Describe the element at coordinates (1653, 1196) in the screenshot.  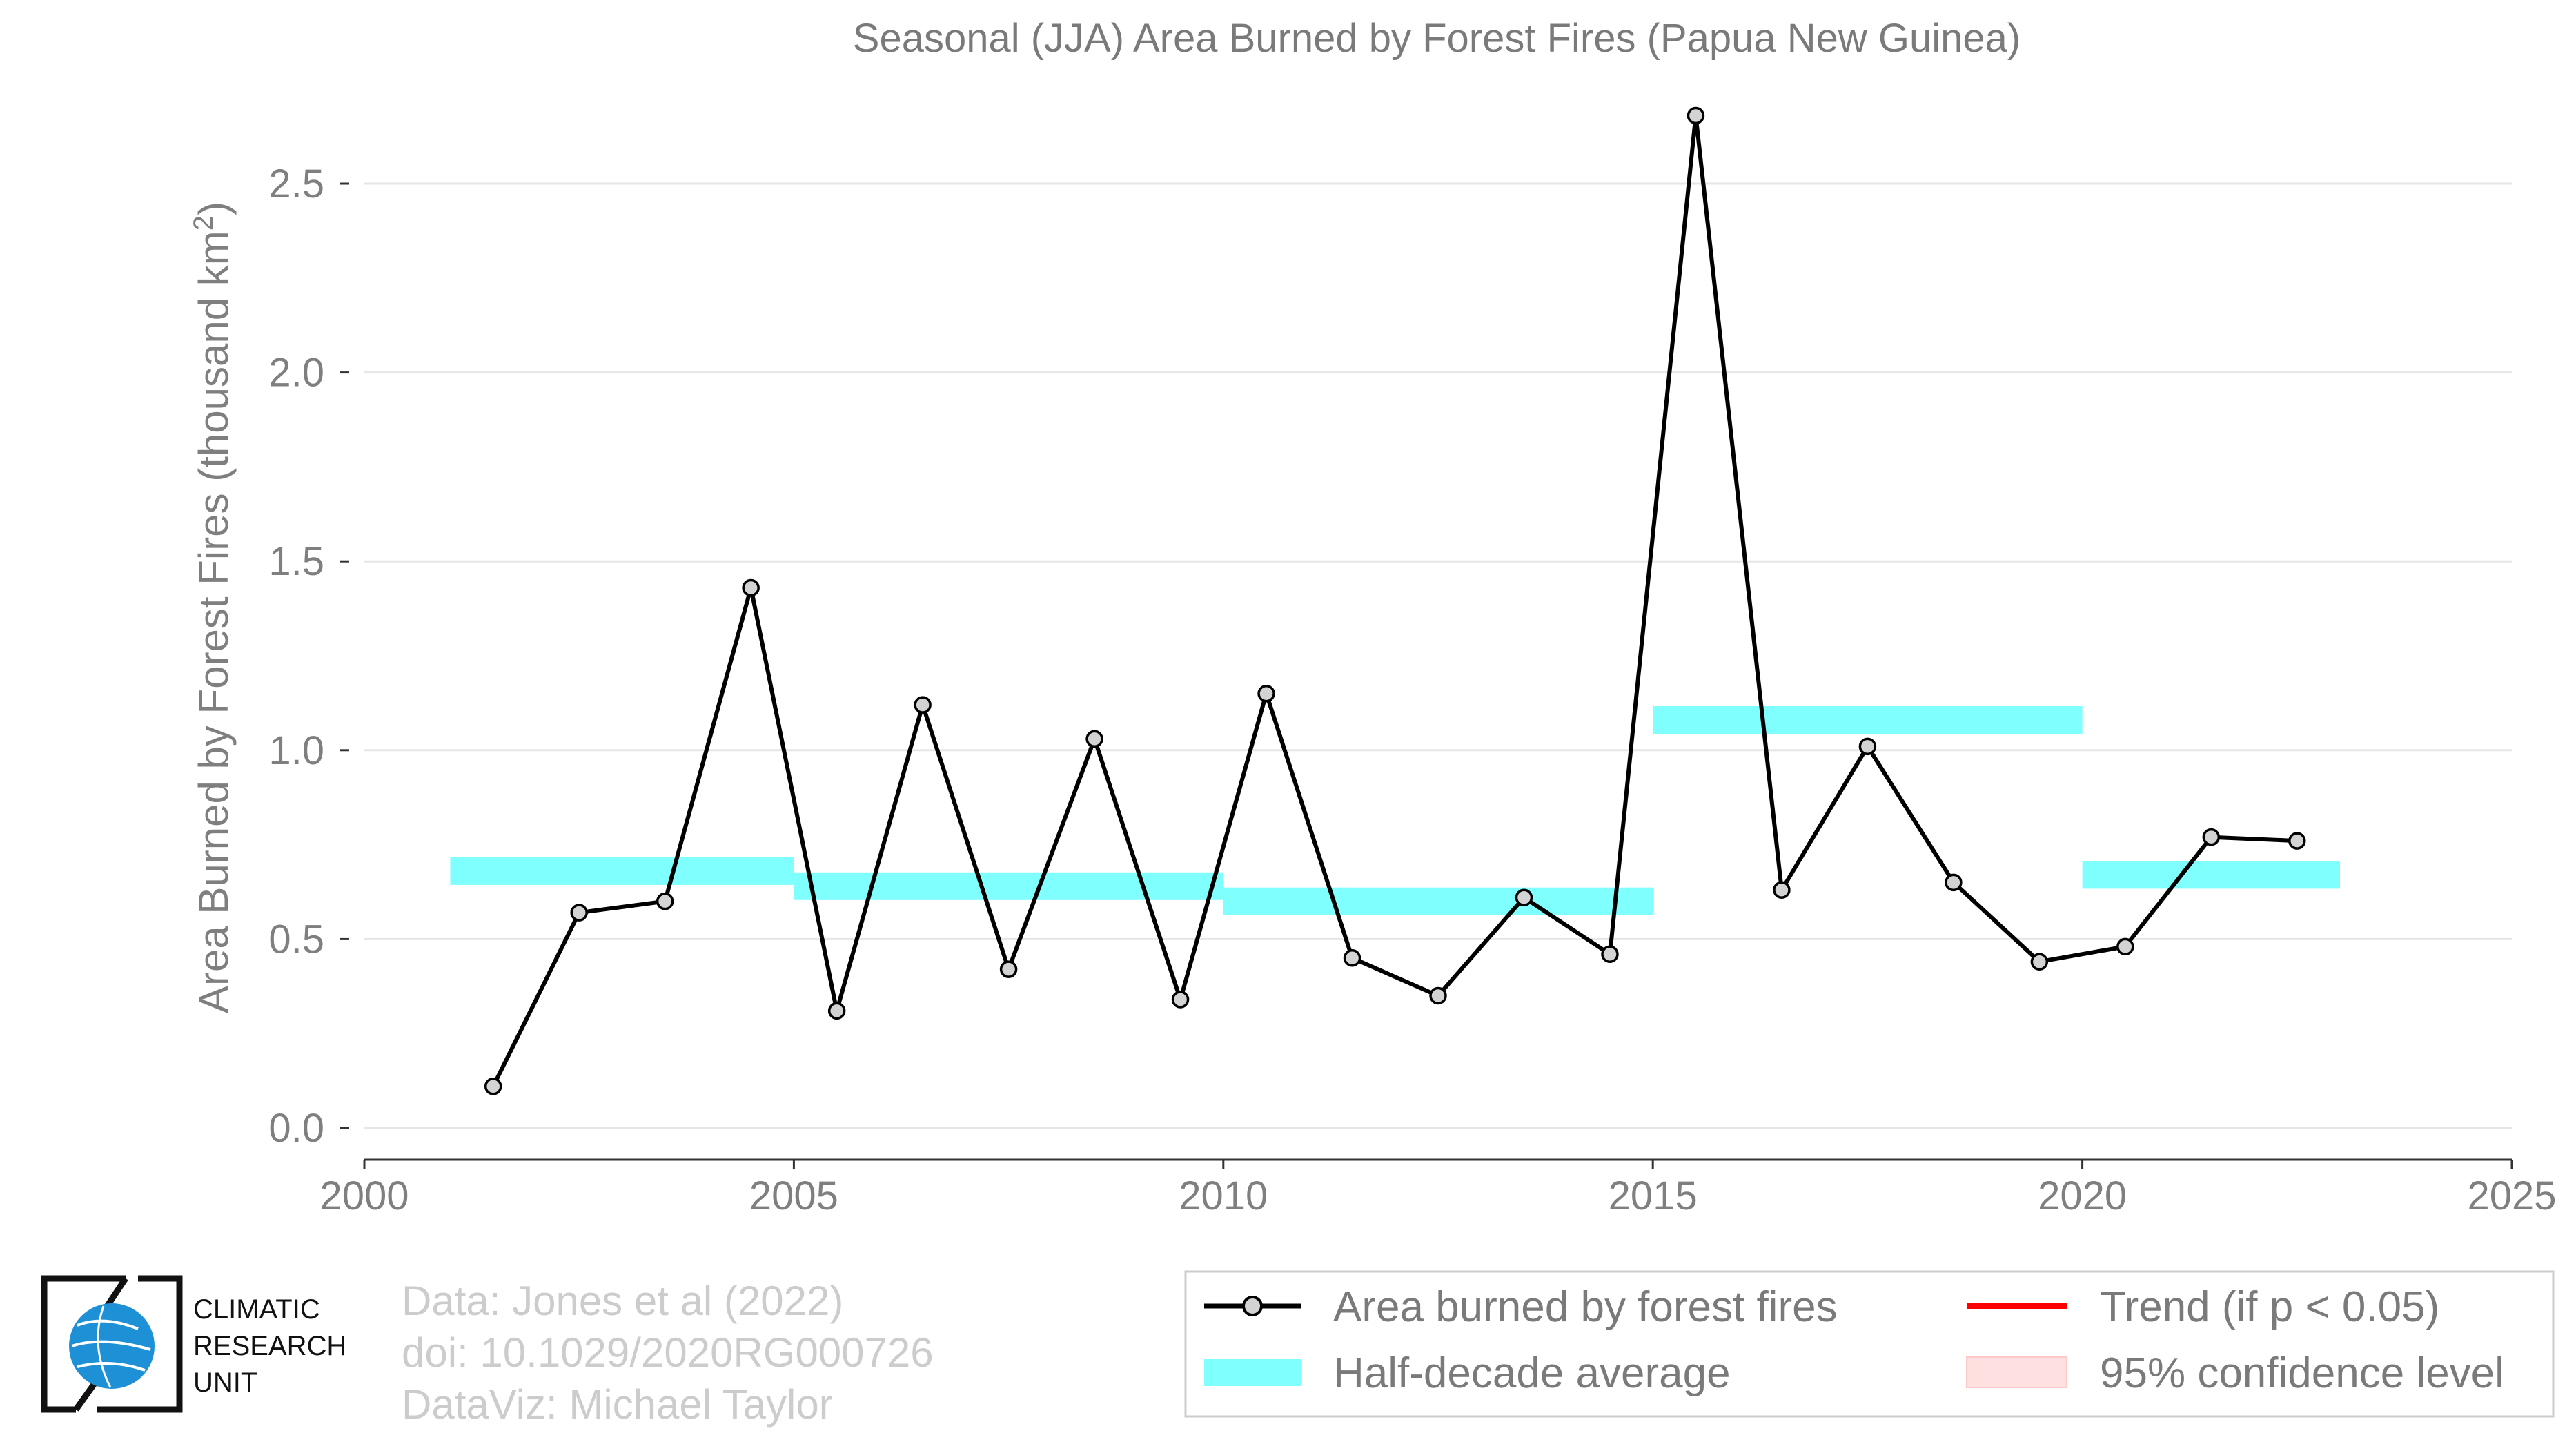
I see `x-tick-label-3: 2015` at that location.